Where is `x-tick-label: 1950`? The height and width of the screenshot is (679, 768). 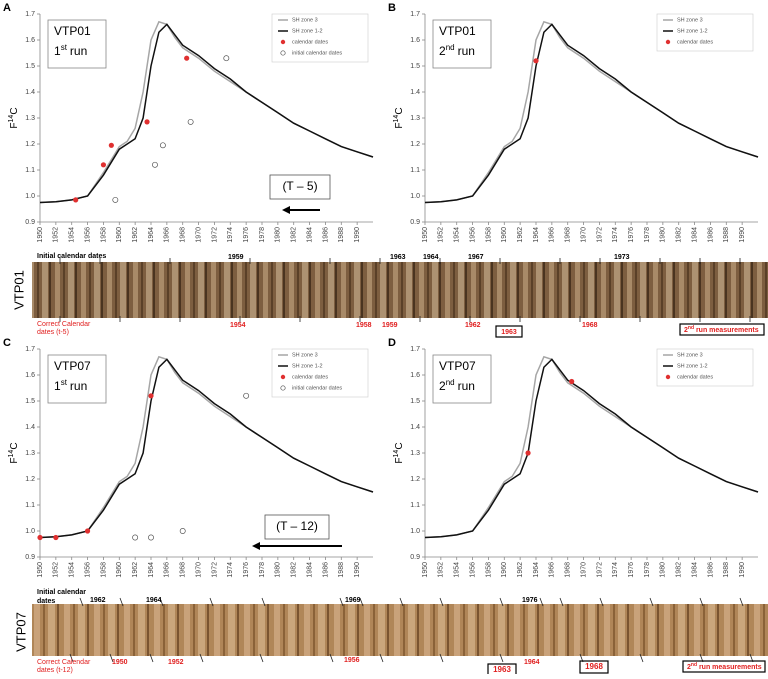
x-tick-label: 1950 is located at coordinates (425, 570).